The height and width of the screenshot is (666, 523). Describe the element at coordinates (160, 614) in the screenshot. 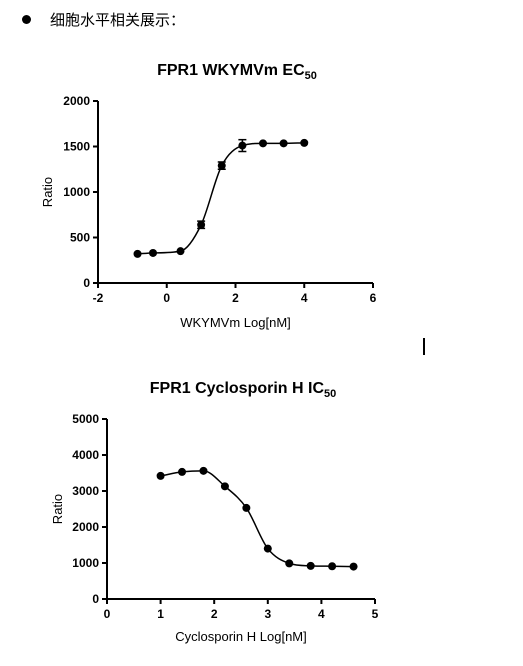

I see `x-tick-label: 1` at that location.